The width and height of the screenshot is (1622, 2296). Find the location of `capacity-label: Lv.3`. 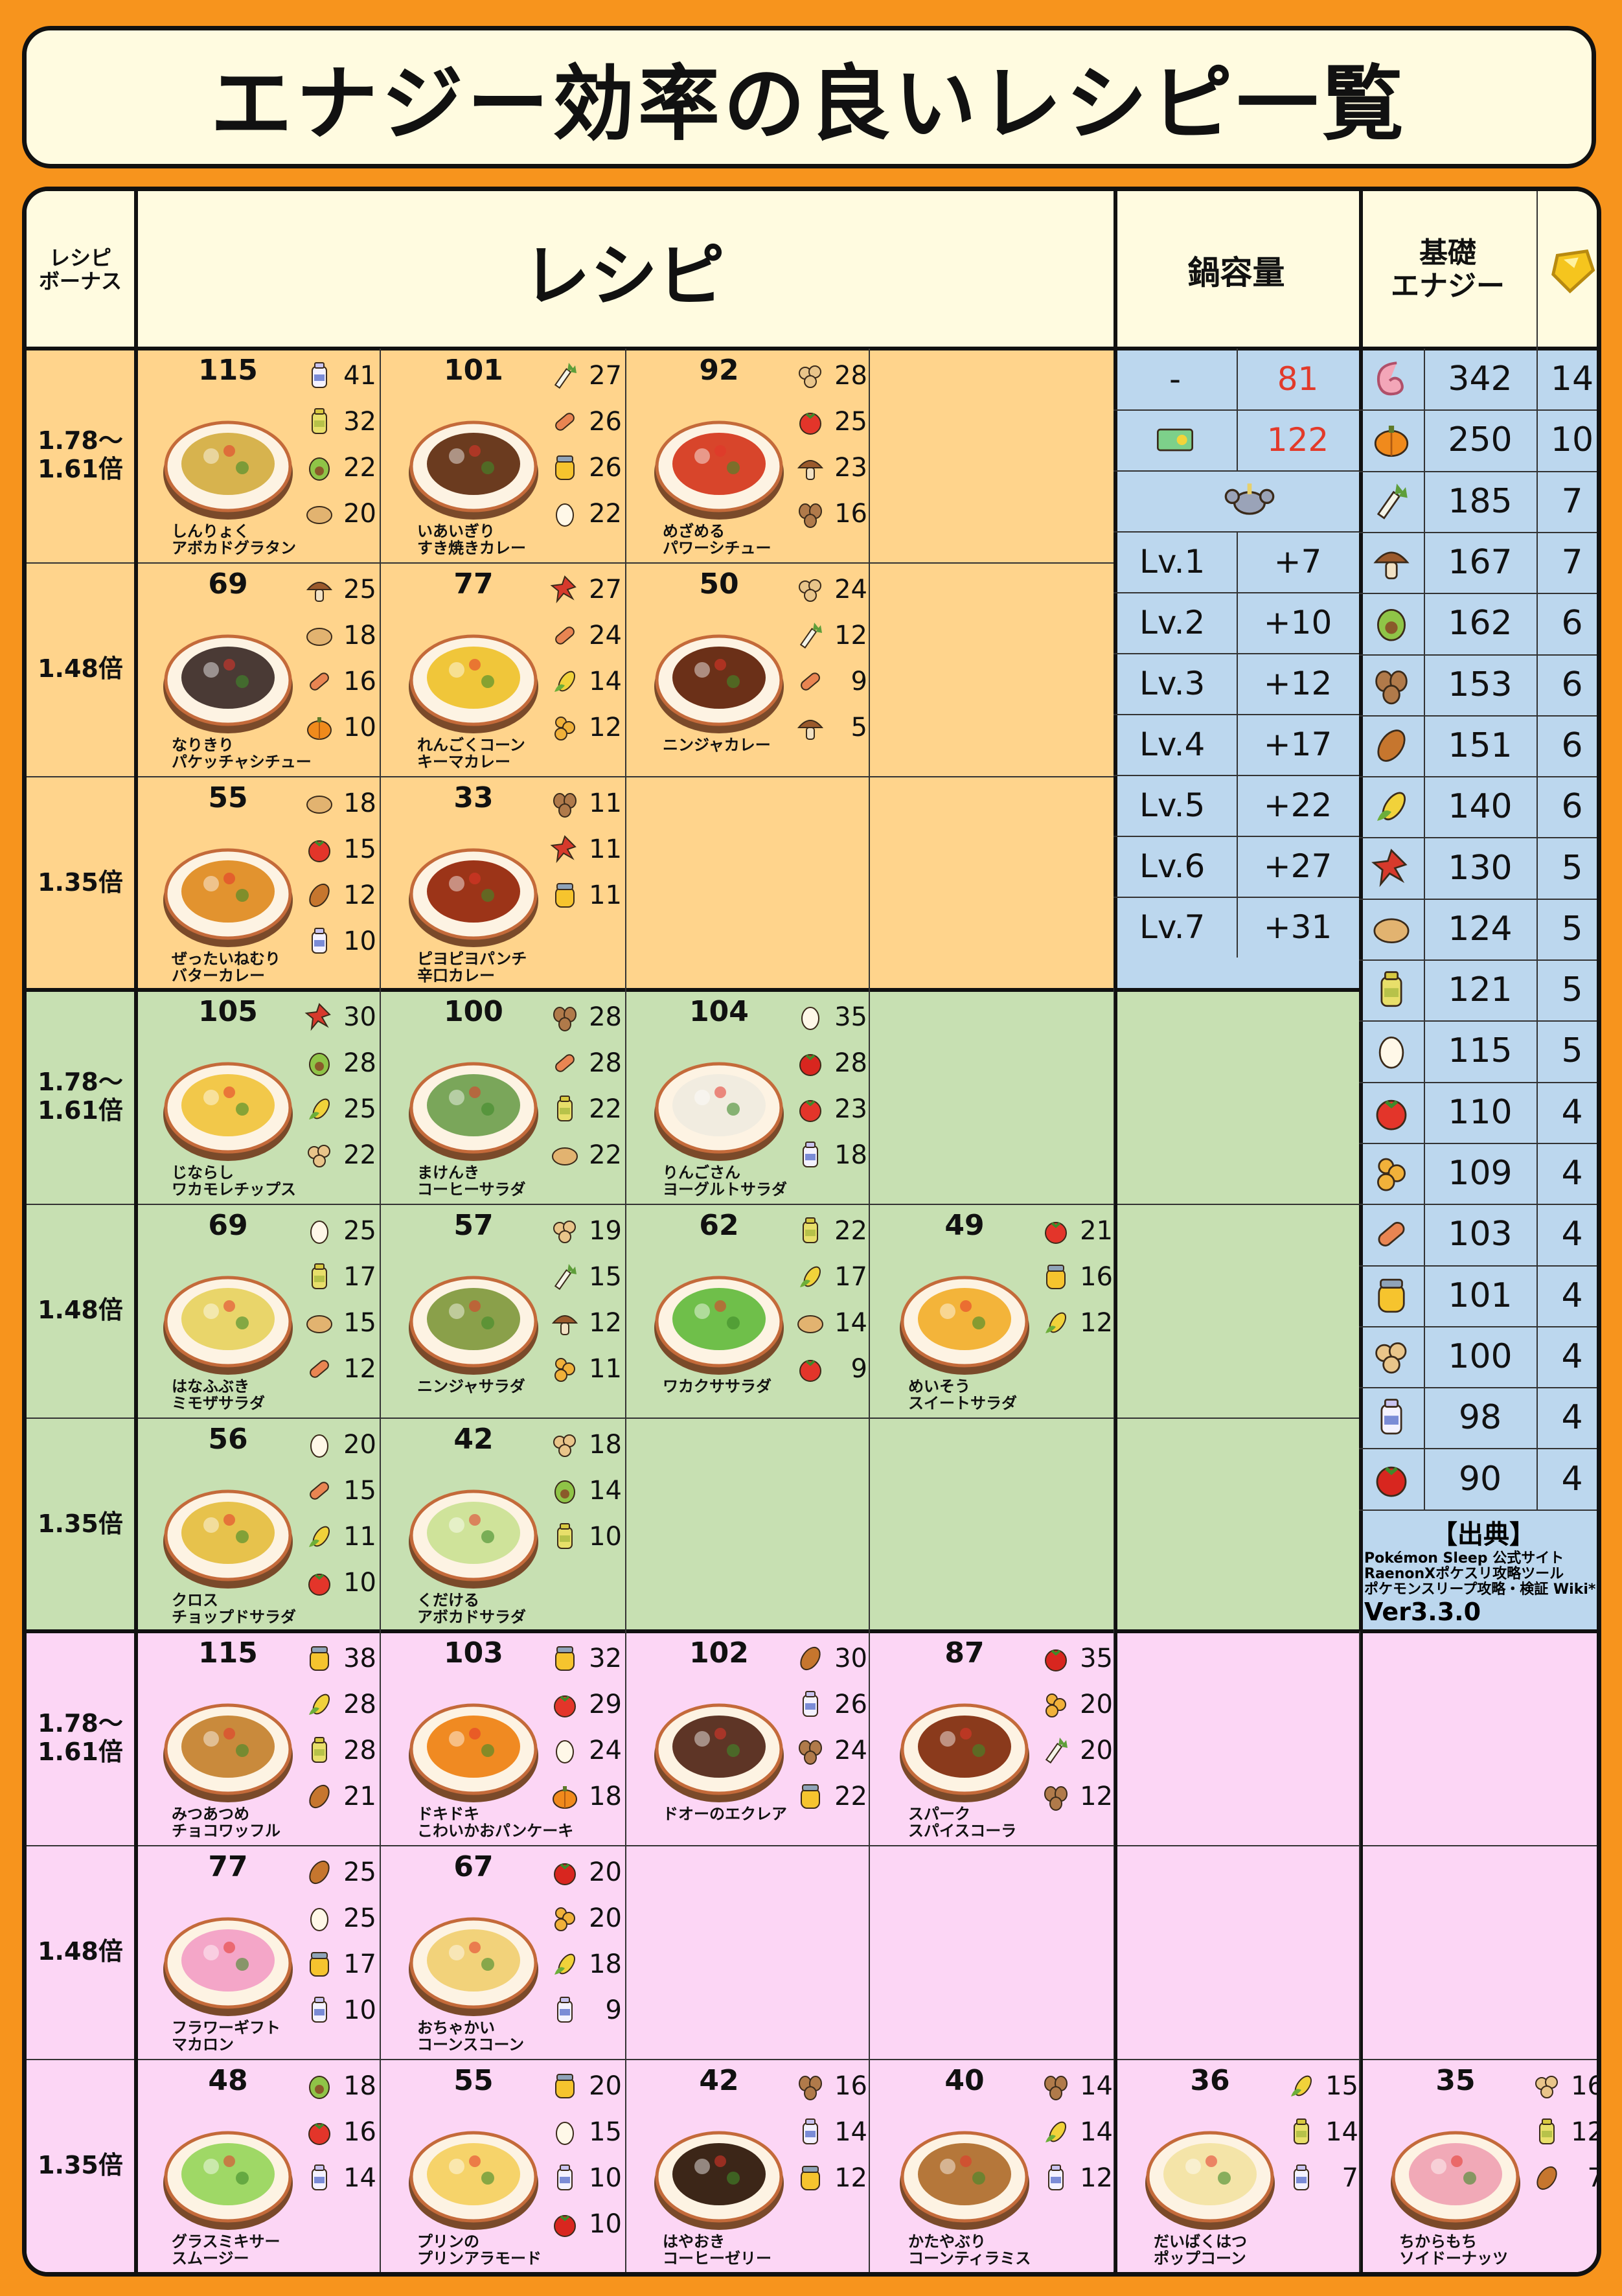

capacity-label: Lv.3 is located at coordinates (1172, 683).